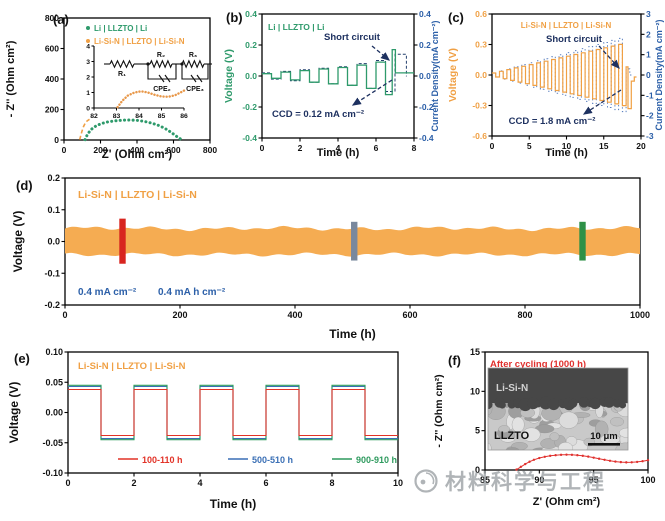 The width and height of the screenshot is (665, 521). Describe the element at coordinates (54, 413) in the screenshot. I see `y-tick-label: 0.00` at that location.